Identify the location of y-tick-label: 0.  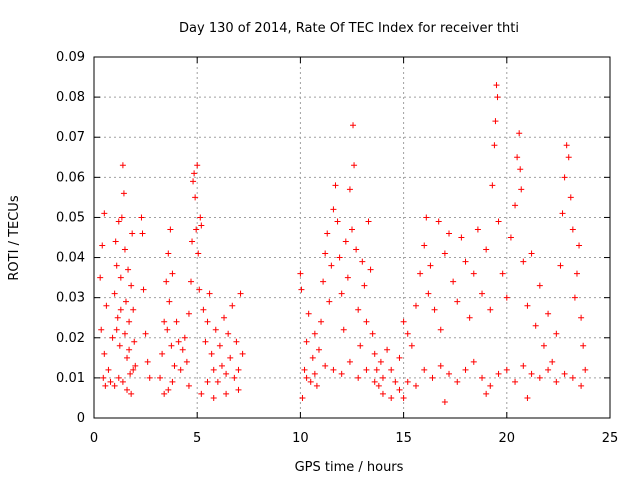
(81, 418).